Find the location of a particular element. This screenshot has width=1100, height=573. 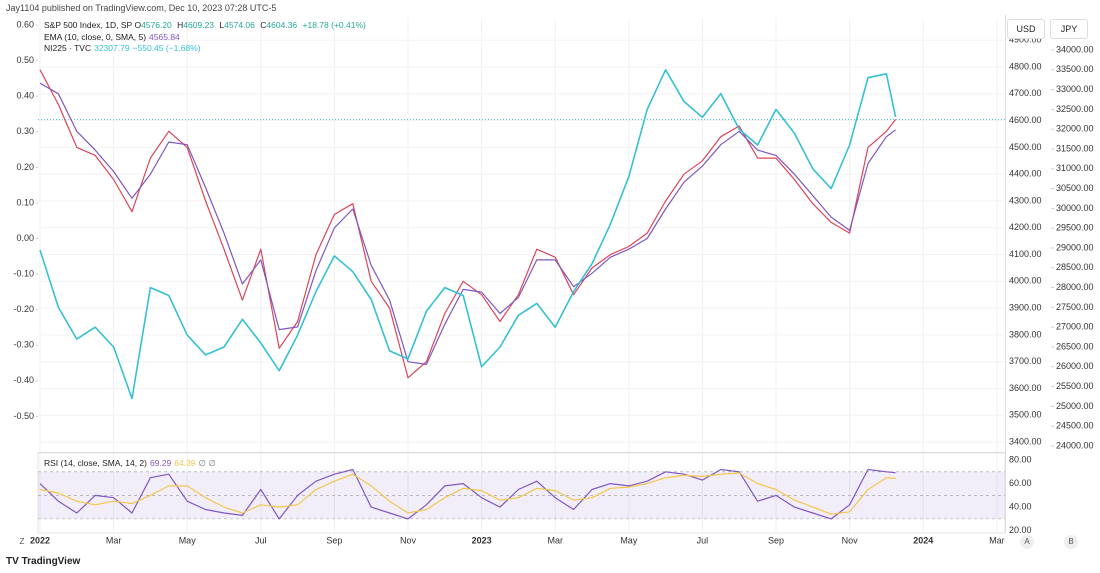

y3-tick-label: 28000.00 is located at coordinates (1075, 287).